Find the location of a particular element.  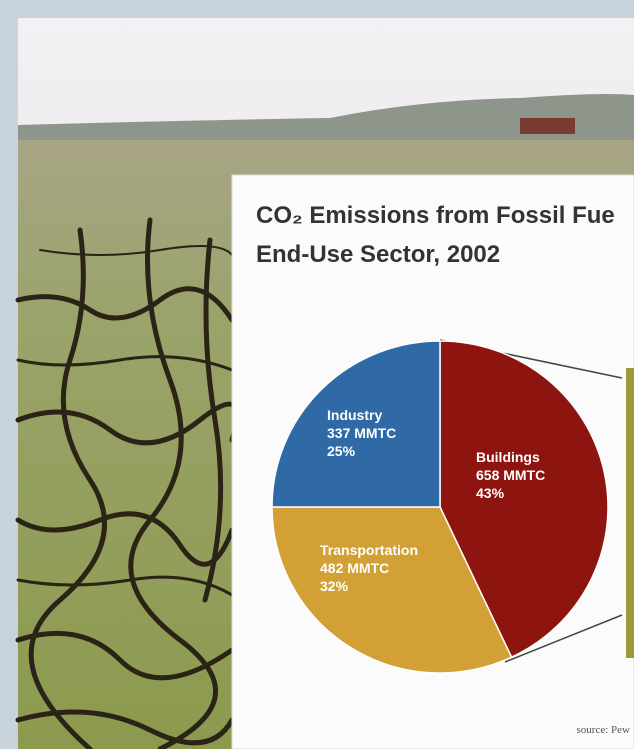

value-label: 658 MMTC is located at coordinates (510, 475).